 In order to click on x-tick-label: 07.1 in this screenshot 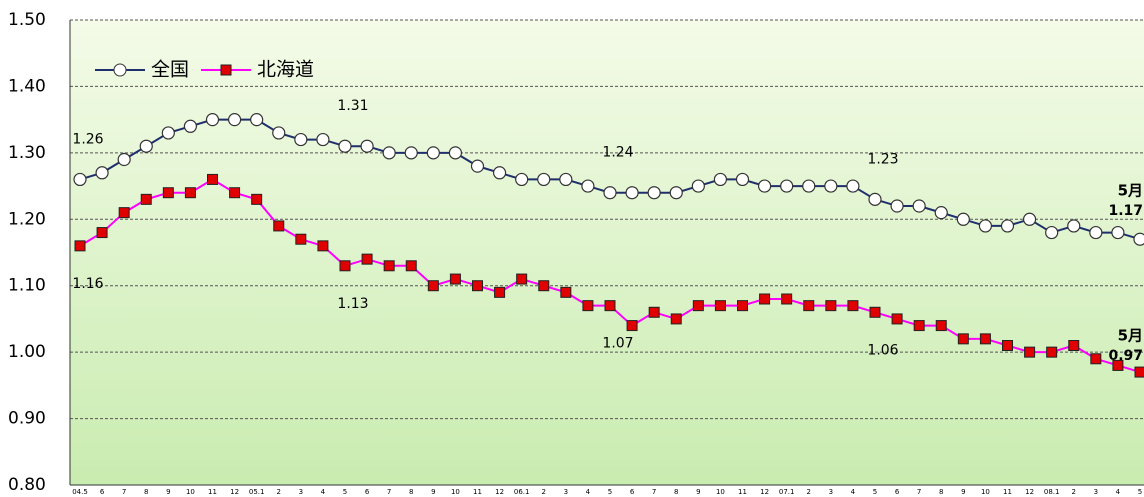, I will do `click(787, 492)`.